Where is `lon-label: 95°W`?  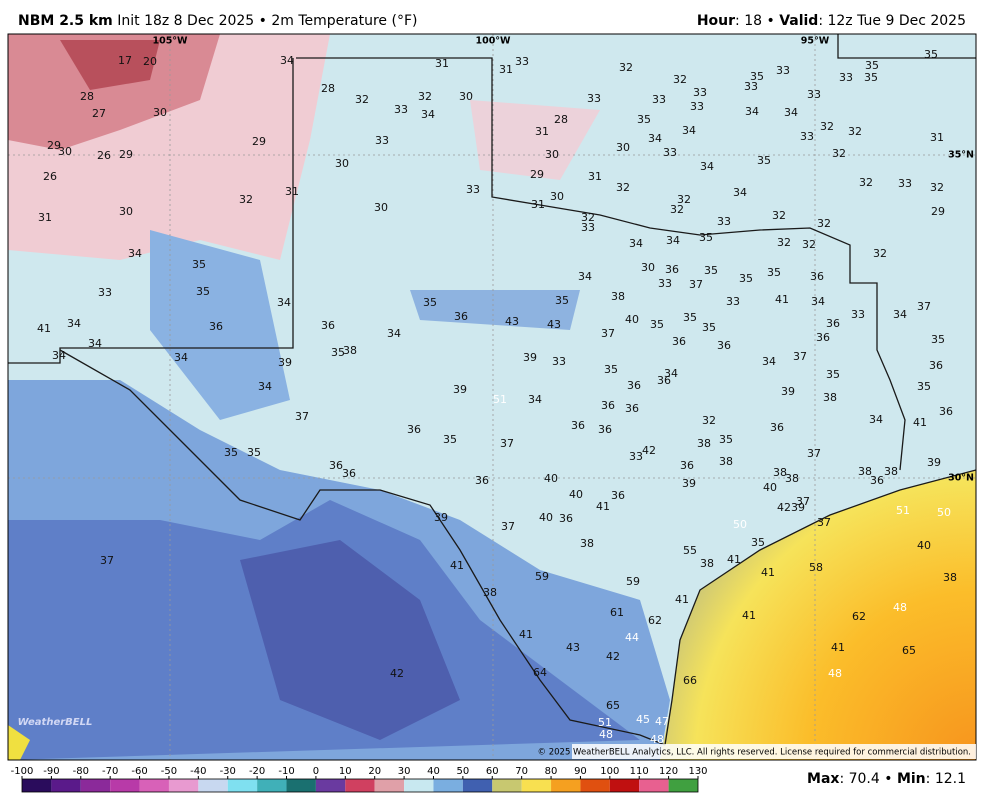
lon-label: 95°W is located at coordinates (815, 41).